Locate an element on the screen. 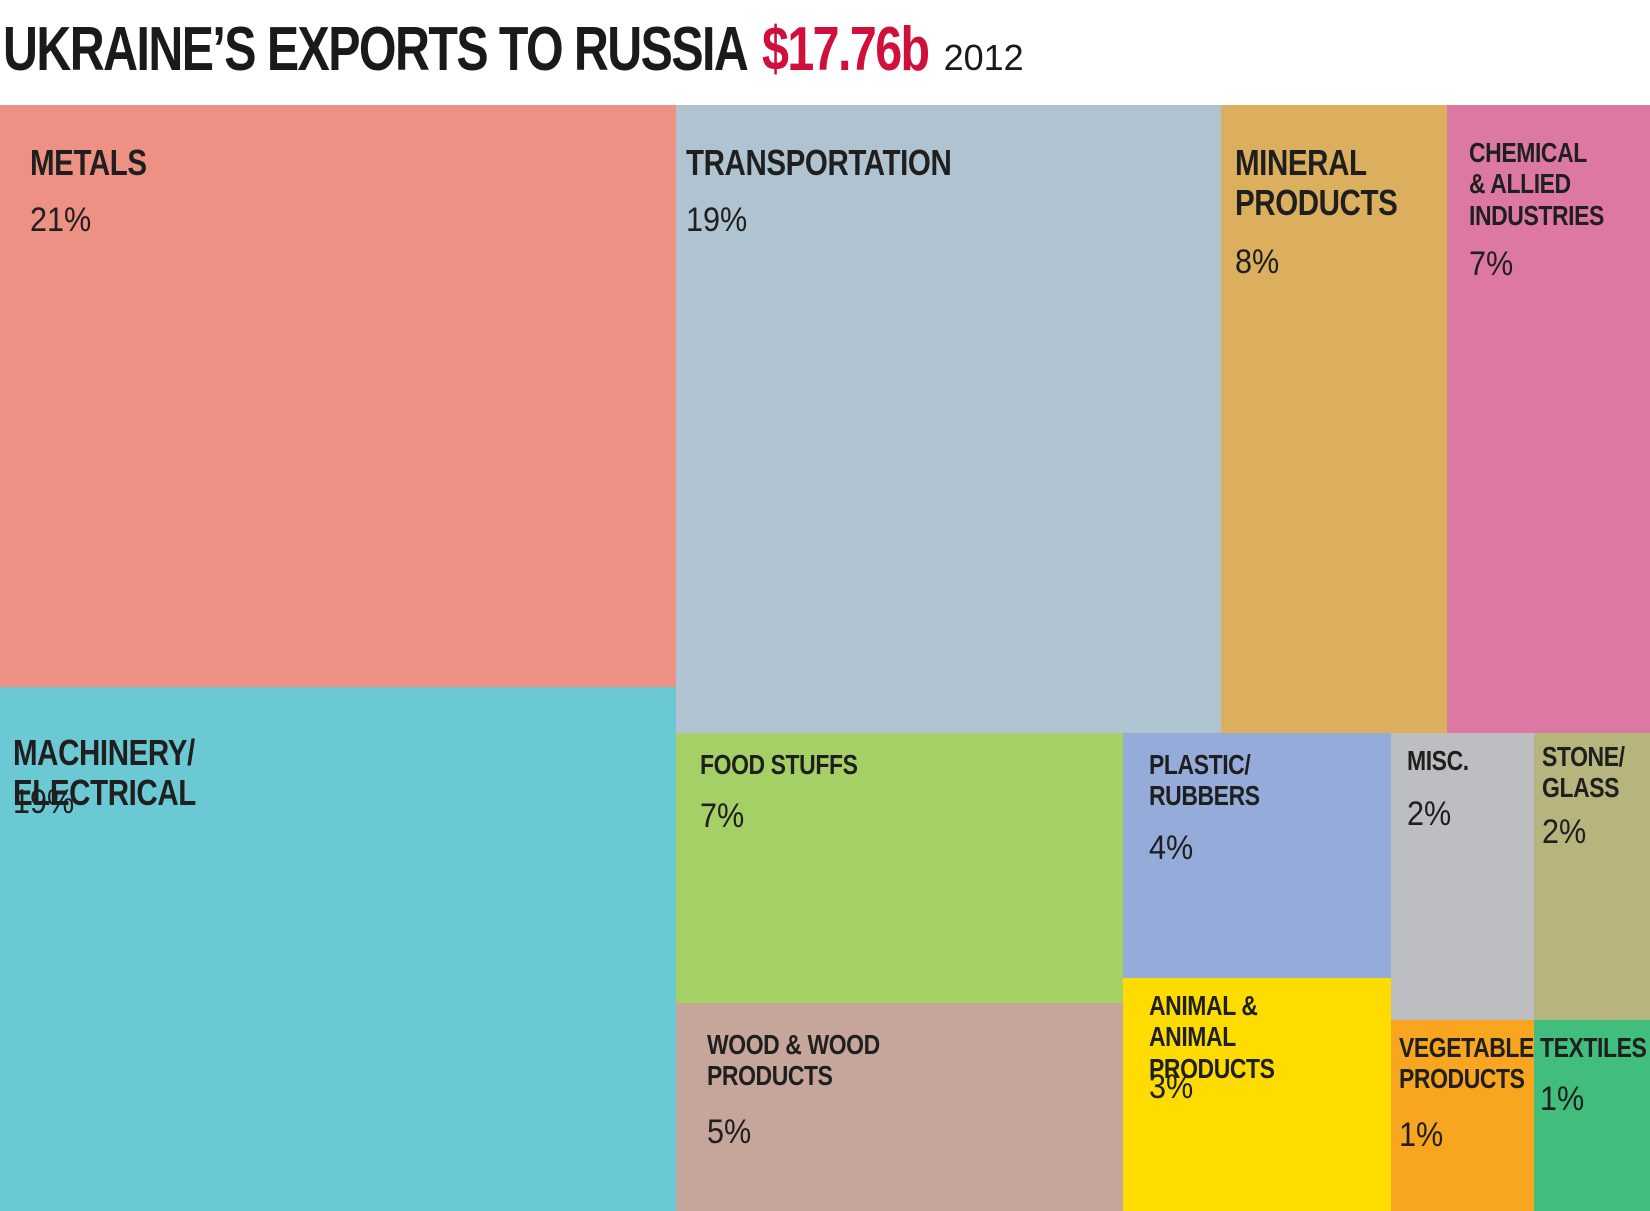 The image size is (1650, 1211). tile-label: ANIMAL & ANIMAL PRODUCTS is located at coordinates (1212, 1037).